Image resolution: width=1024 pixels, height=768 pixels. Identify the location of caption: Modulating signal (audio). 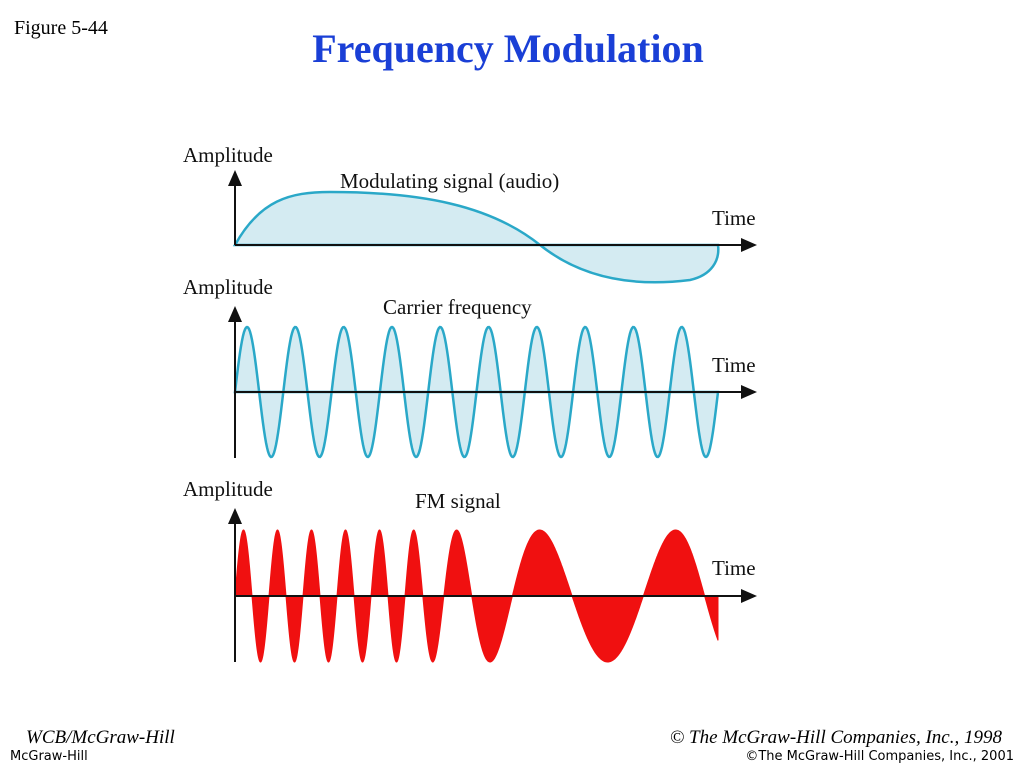
(449, 181).